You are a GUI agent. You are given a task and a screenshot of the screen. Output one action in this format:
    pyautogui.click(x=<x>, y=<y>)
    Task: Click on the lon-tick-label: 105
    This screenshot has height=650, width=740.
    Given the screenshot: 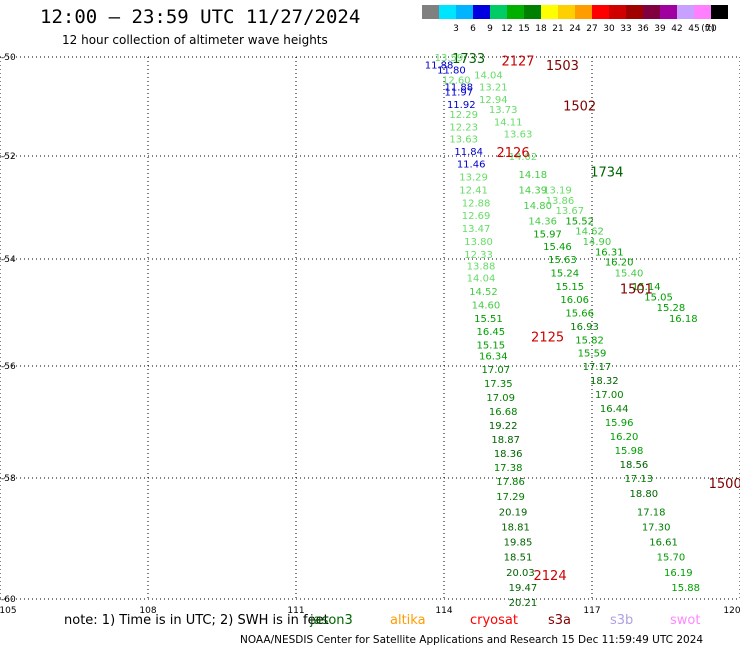 What is the action you would take?
    pyautogui.click(x=8, y=611)
    